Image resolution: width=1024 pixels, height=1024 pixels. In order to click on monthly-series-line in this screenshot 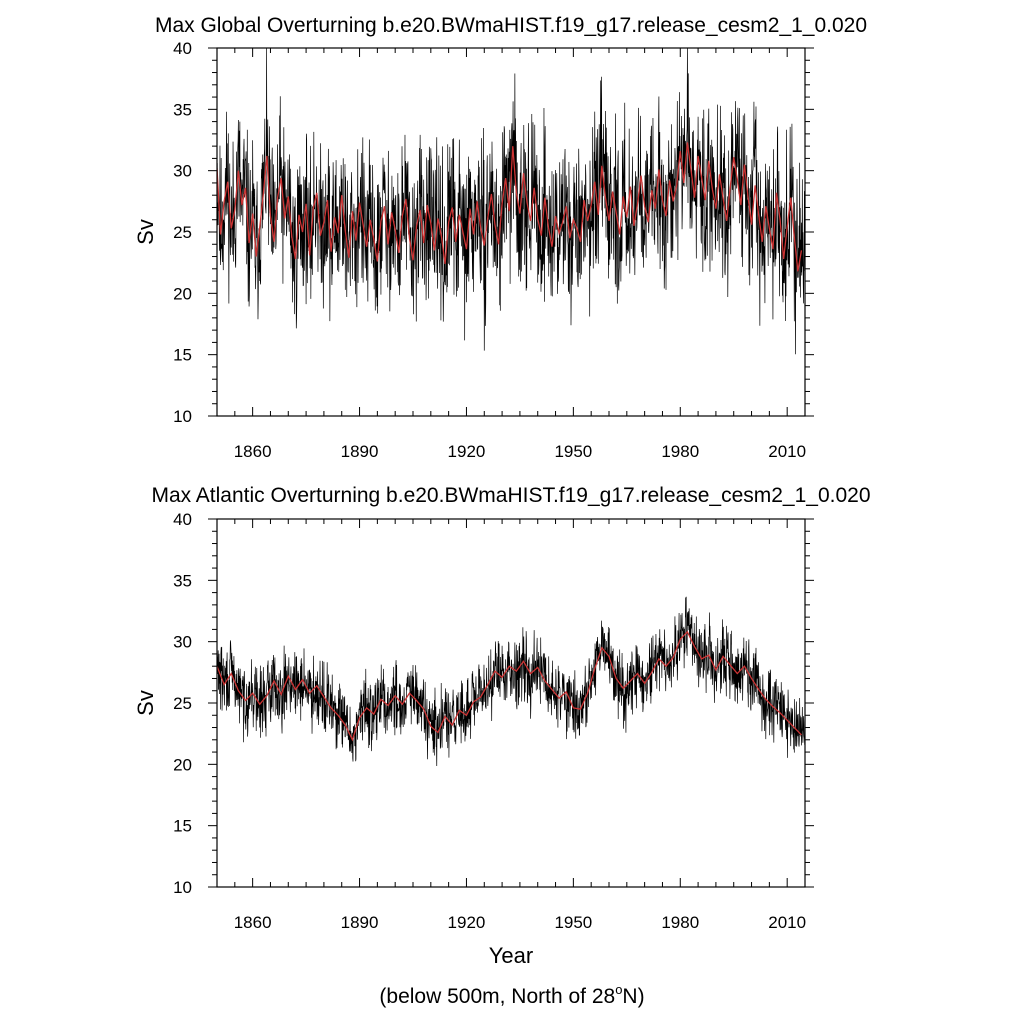, I will do `click(511, 681)`.